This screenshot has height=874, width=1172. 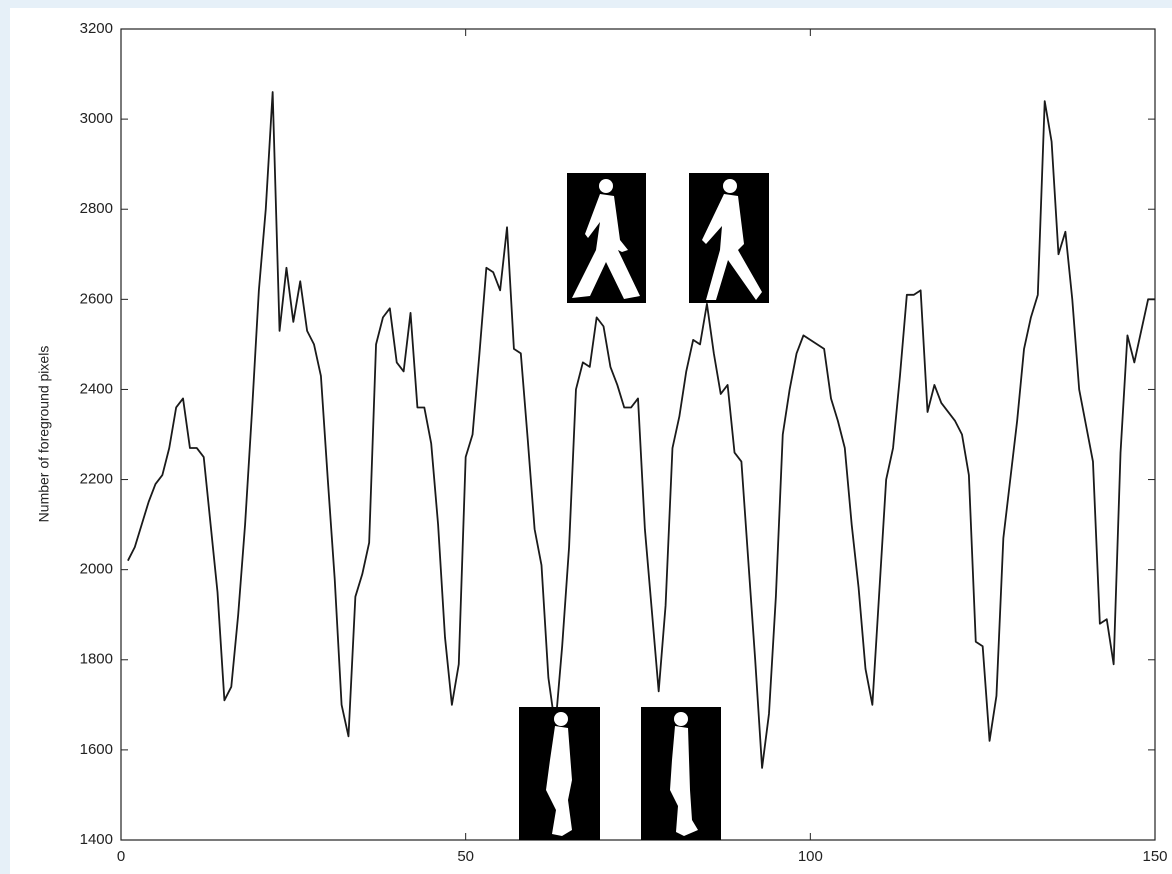 What do you see at coordinates (96, 569) in the screenshot?
I see `y-tick-label: 2000` at bounding box center [96, 569].